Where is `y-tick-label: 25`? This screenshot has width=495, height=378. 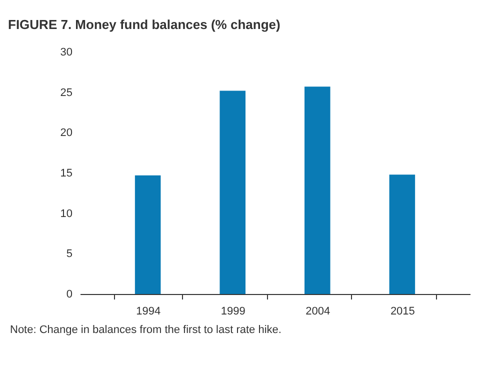 y-tick-label: 25 is located at coordinates (66, 92).